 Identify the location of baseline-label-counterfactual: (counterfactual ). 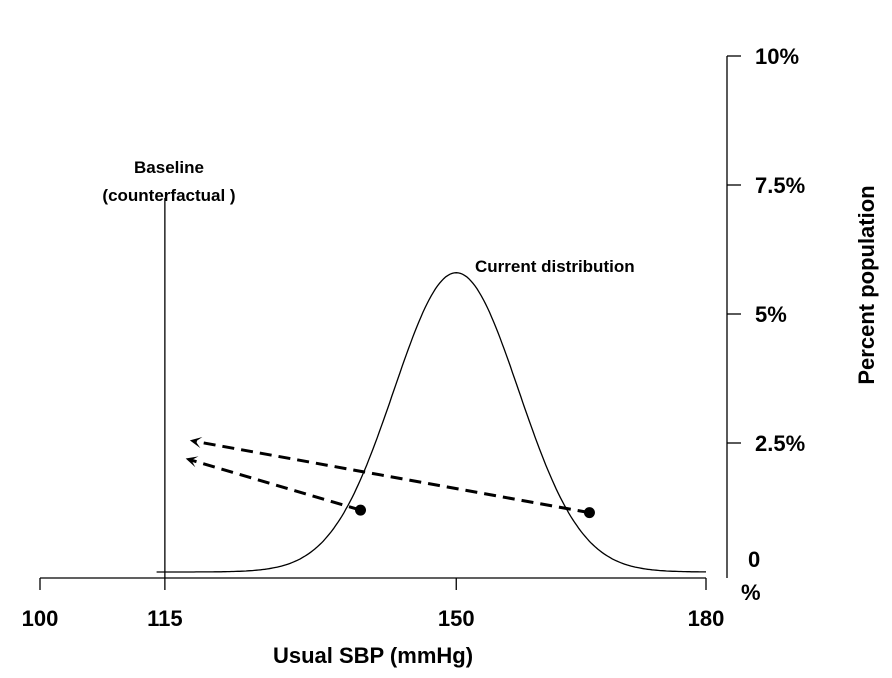
(168, 195).